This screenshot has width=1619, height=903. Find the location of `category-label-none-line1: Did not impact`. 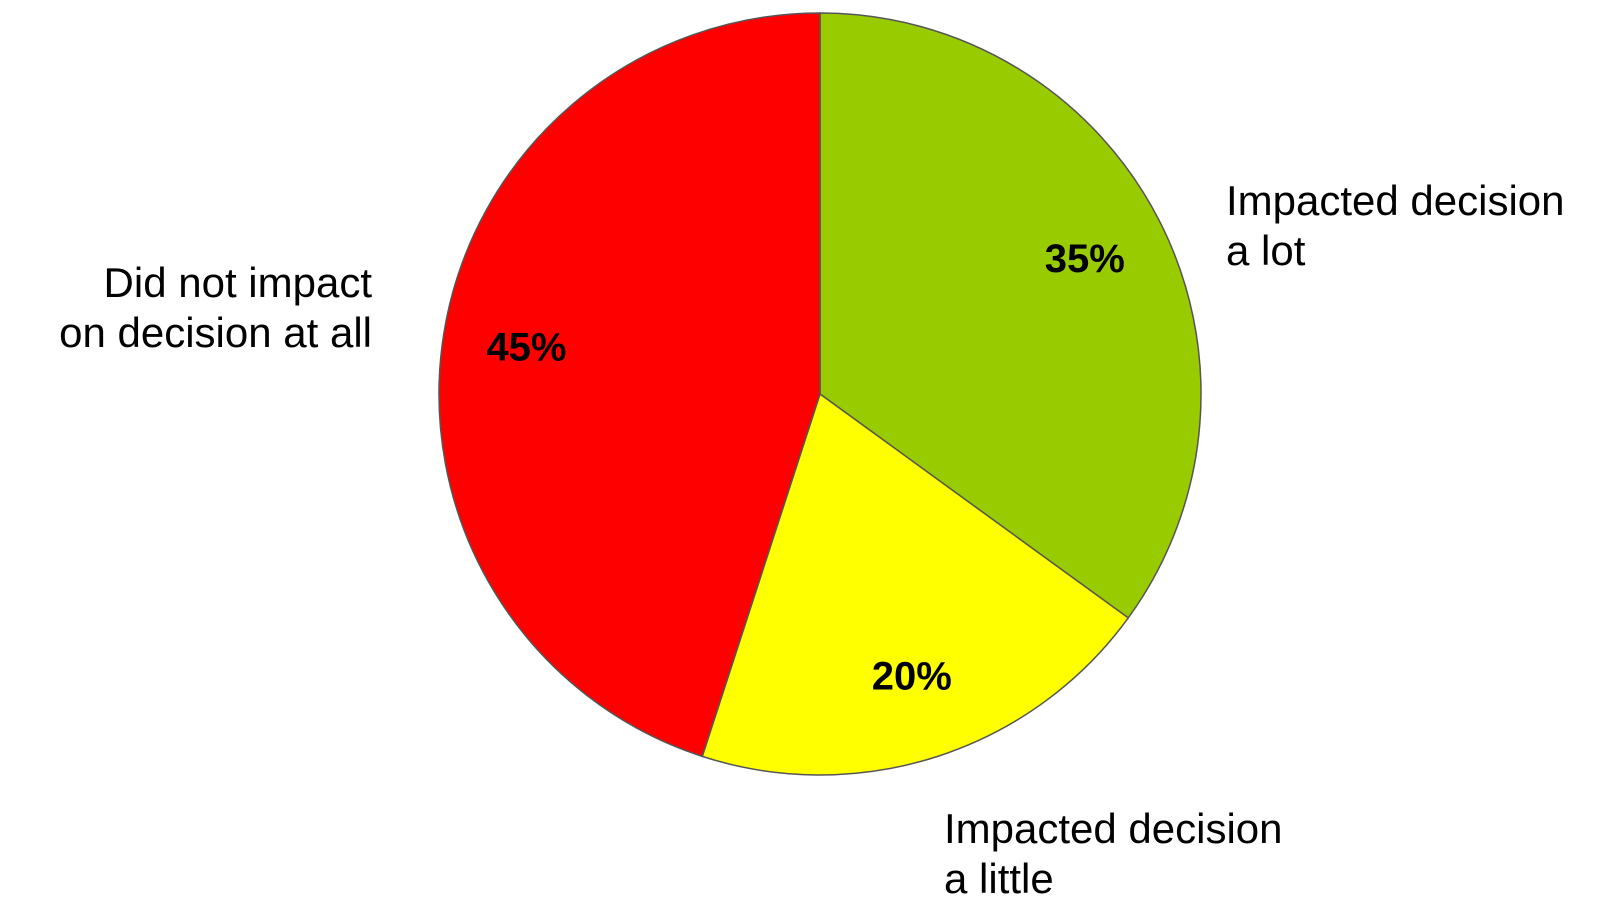

category-label-none-line1: Did not impact is located at coordinates (237, 282).